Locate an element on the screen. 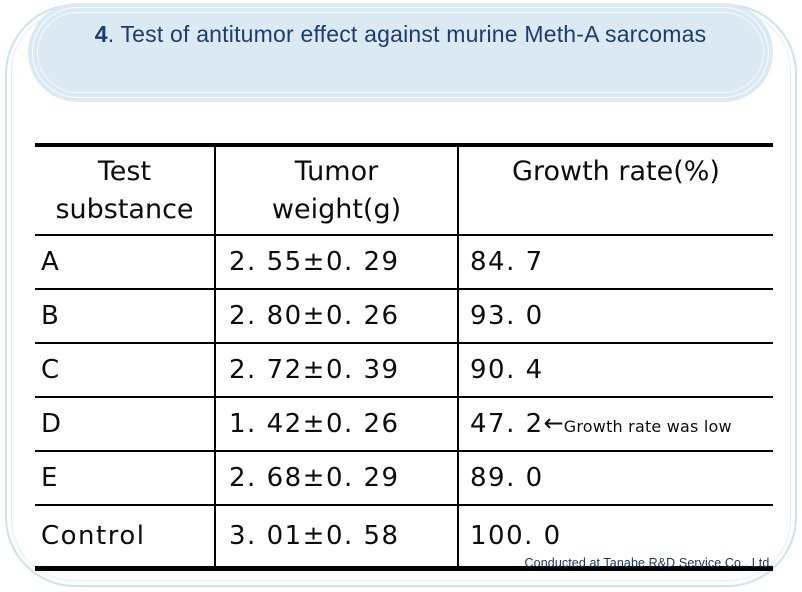 This screenshot has height=592, width=802. column-header-growth-rate: Growth rate(%) is located at coordinates (615, 190).